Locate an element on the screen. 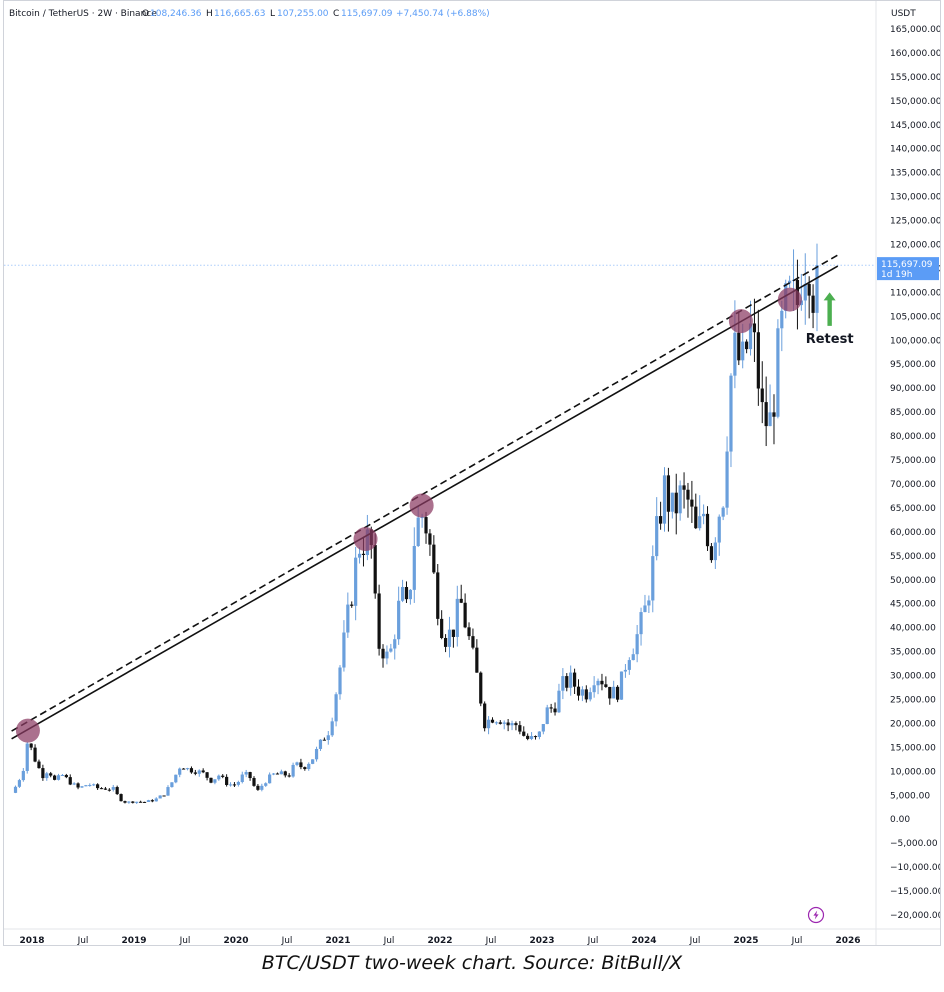 This screenshot has height=992, width=944. price-tick-label: 75,000.00 is located at coordinates (913, 461).